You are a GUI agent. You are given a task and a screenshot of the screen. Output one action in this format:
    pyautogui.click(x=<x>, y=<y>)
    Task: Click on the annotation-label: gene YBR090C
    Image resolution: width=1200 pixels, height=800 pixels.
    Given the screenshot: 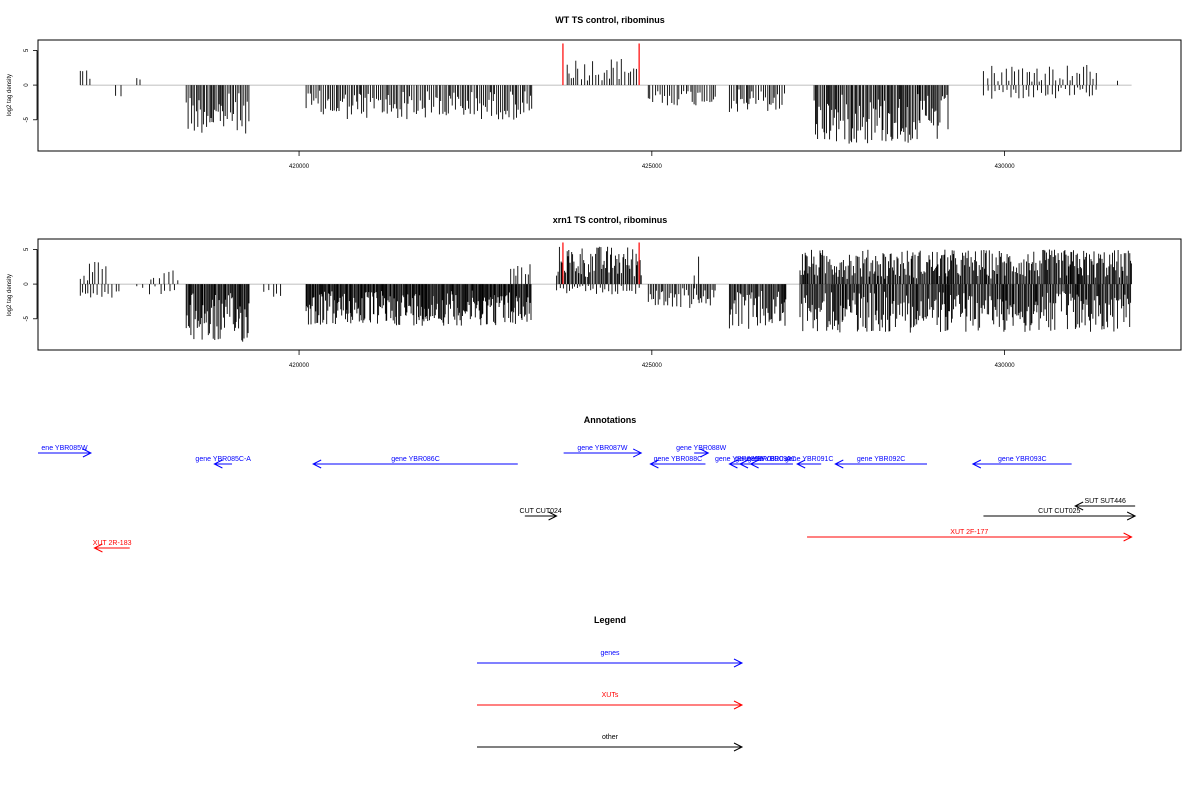 What is the action you would take?
    pyautogui.click(x=772, y=459)
    